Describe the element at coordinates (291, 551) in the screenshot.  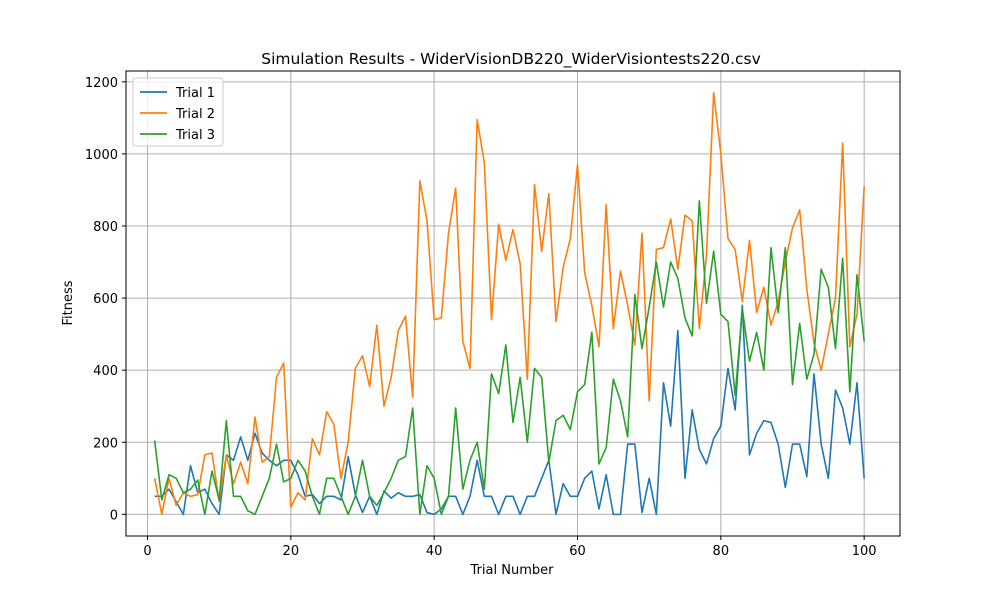
I see `x-tick-label: 20` at that location.